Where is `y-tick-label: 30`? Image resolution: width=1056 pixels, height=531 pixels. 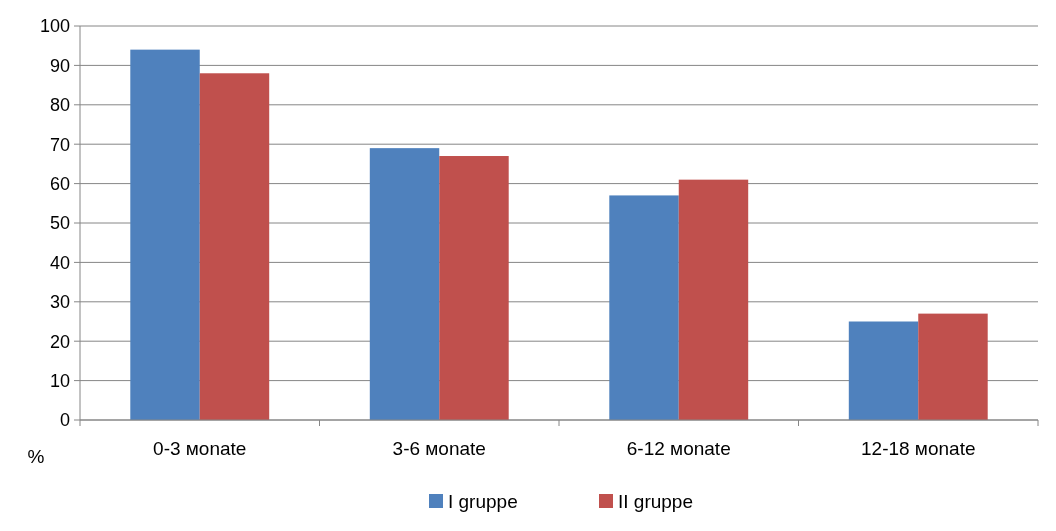 y-tick-label: 30 is located at coordinates (59, 302).